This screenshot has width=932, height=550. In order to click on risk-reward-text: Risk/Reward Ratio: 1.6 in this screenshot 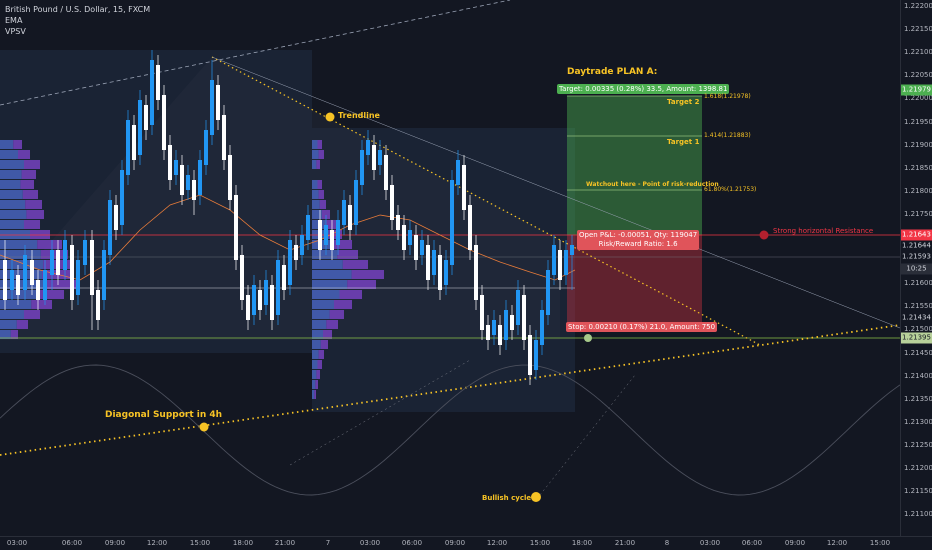, I will do `click(638, 244)`.